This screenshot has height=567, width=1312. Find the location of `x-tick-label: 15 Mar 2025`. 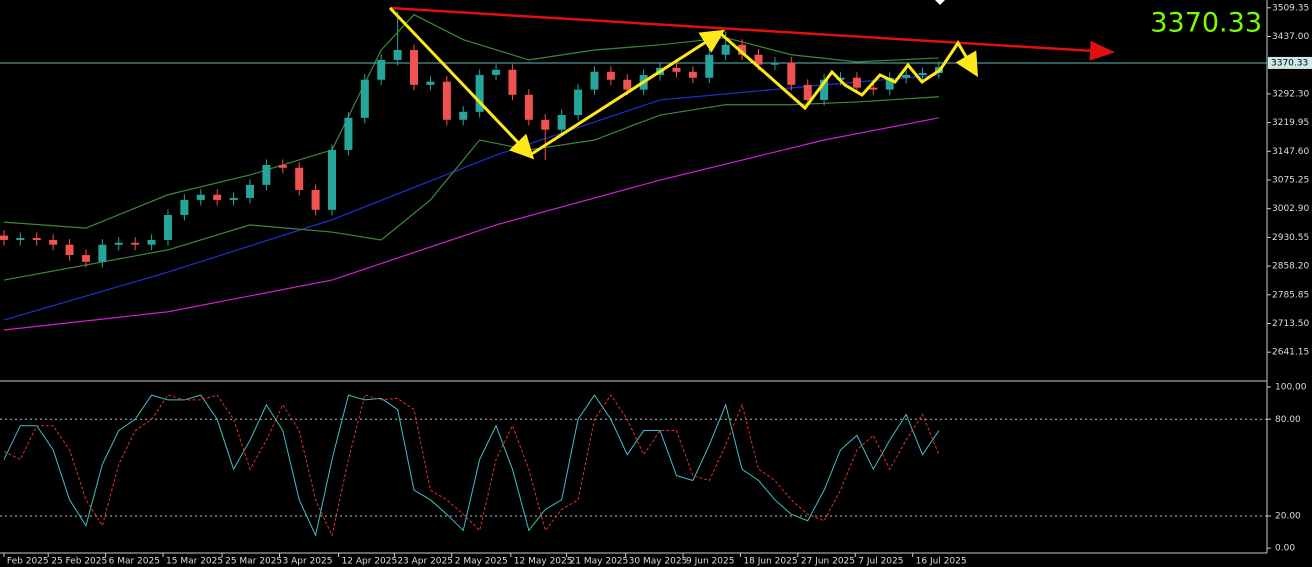

x-tick-label: 15 Mar 2025 is located at coordinates (194, 562).